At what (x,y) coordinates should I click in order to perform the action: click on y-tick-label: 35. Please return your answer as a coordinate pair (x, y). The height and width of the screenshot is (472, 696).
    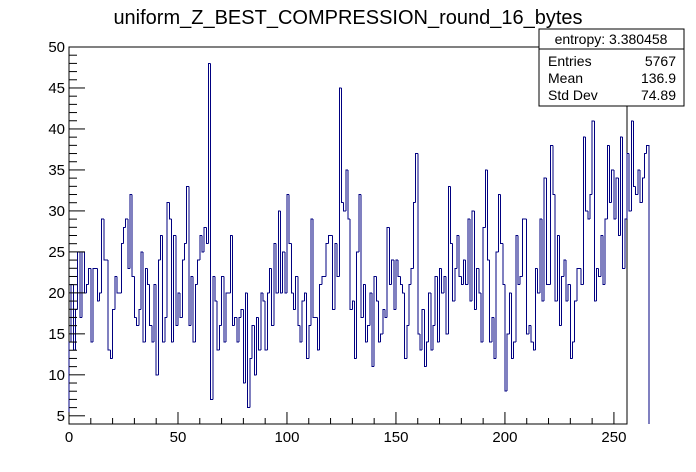
    Looking at the image, I should click on (56, 170).